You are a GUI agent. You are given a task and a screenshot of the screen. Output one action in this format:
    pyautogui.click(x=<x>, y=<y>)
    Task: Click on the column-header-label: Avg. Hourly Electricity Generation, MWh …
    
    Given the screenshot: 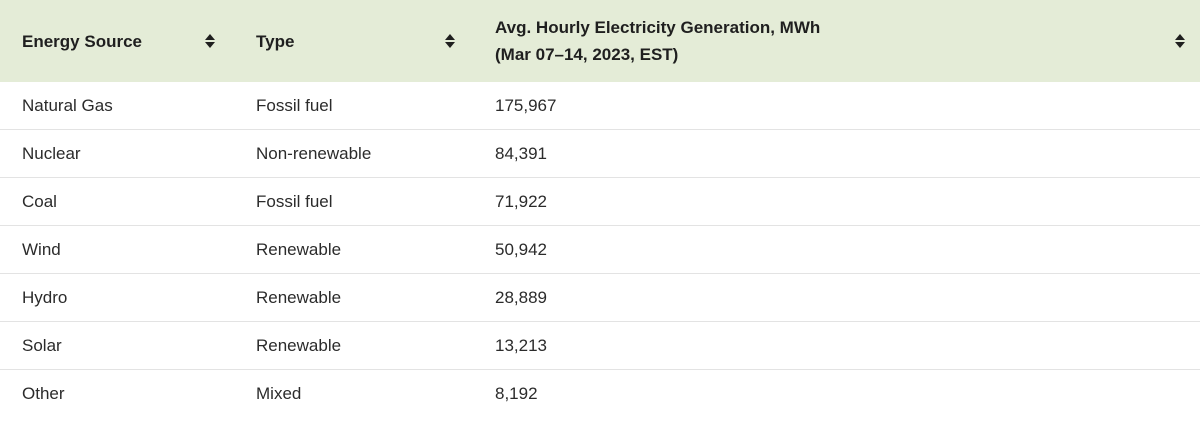 What is the action you would take?
    pyautogui.click(x=657, y=41)
    